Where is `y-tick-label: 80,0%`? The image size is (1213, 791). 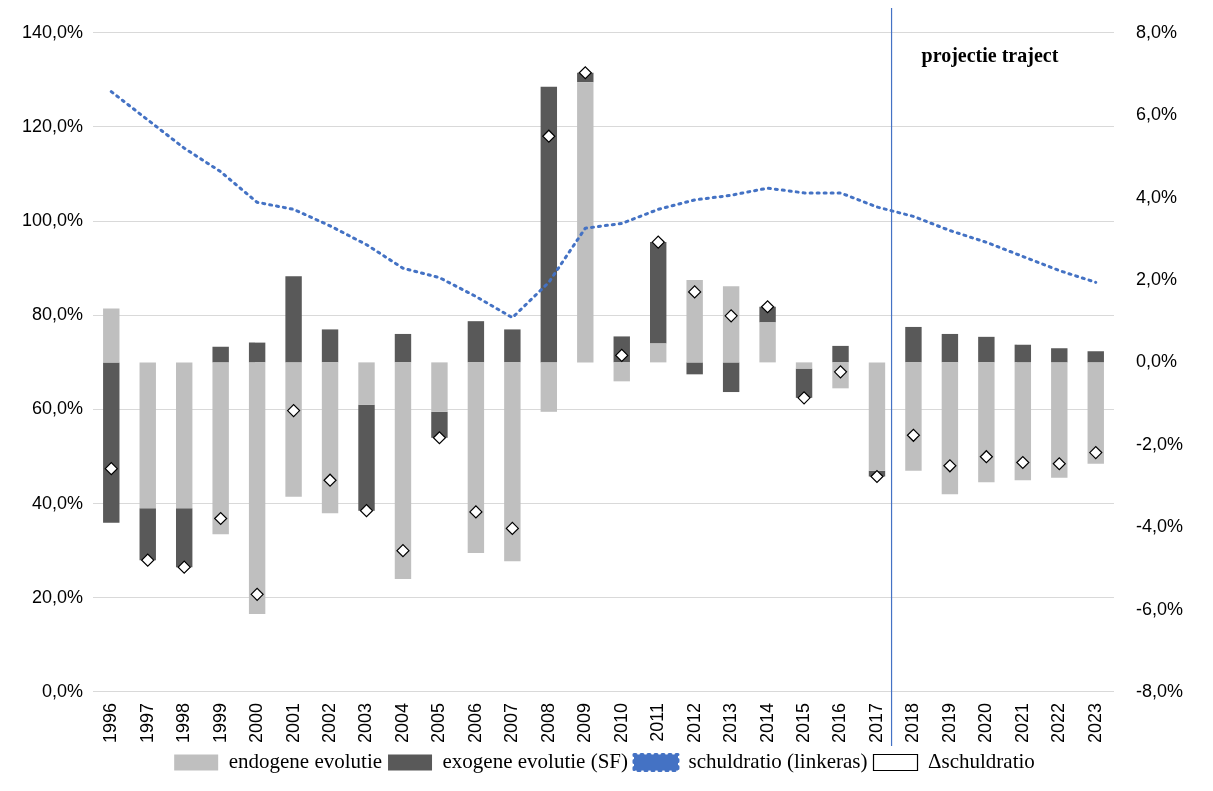
y-tick-label: 80,0% is located at coordinates (58, 314).